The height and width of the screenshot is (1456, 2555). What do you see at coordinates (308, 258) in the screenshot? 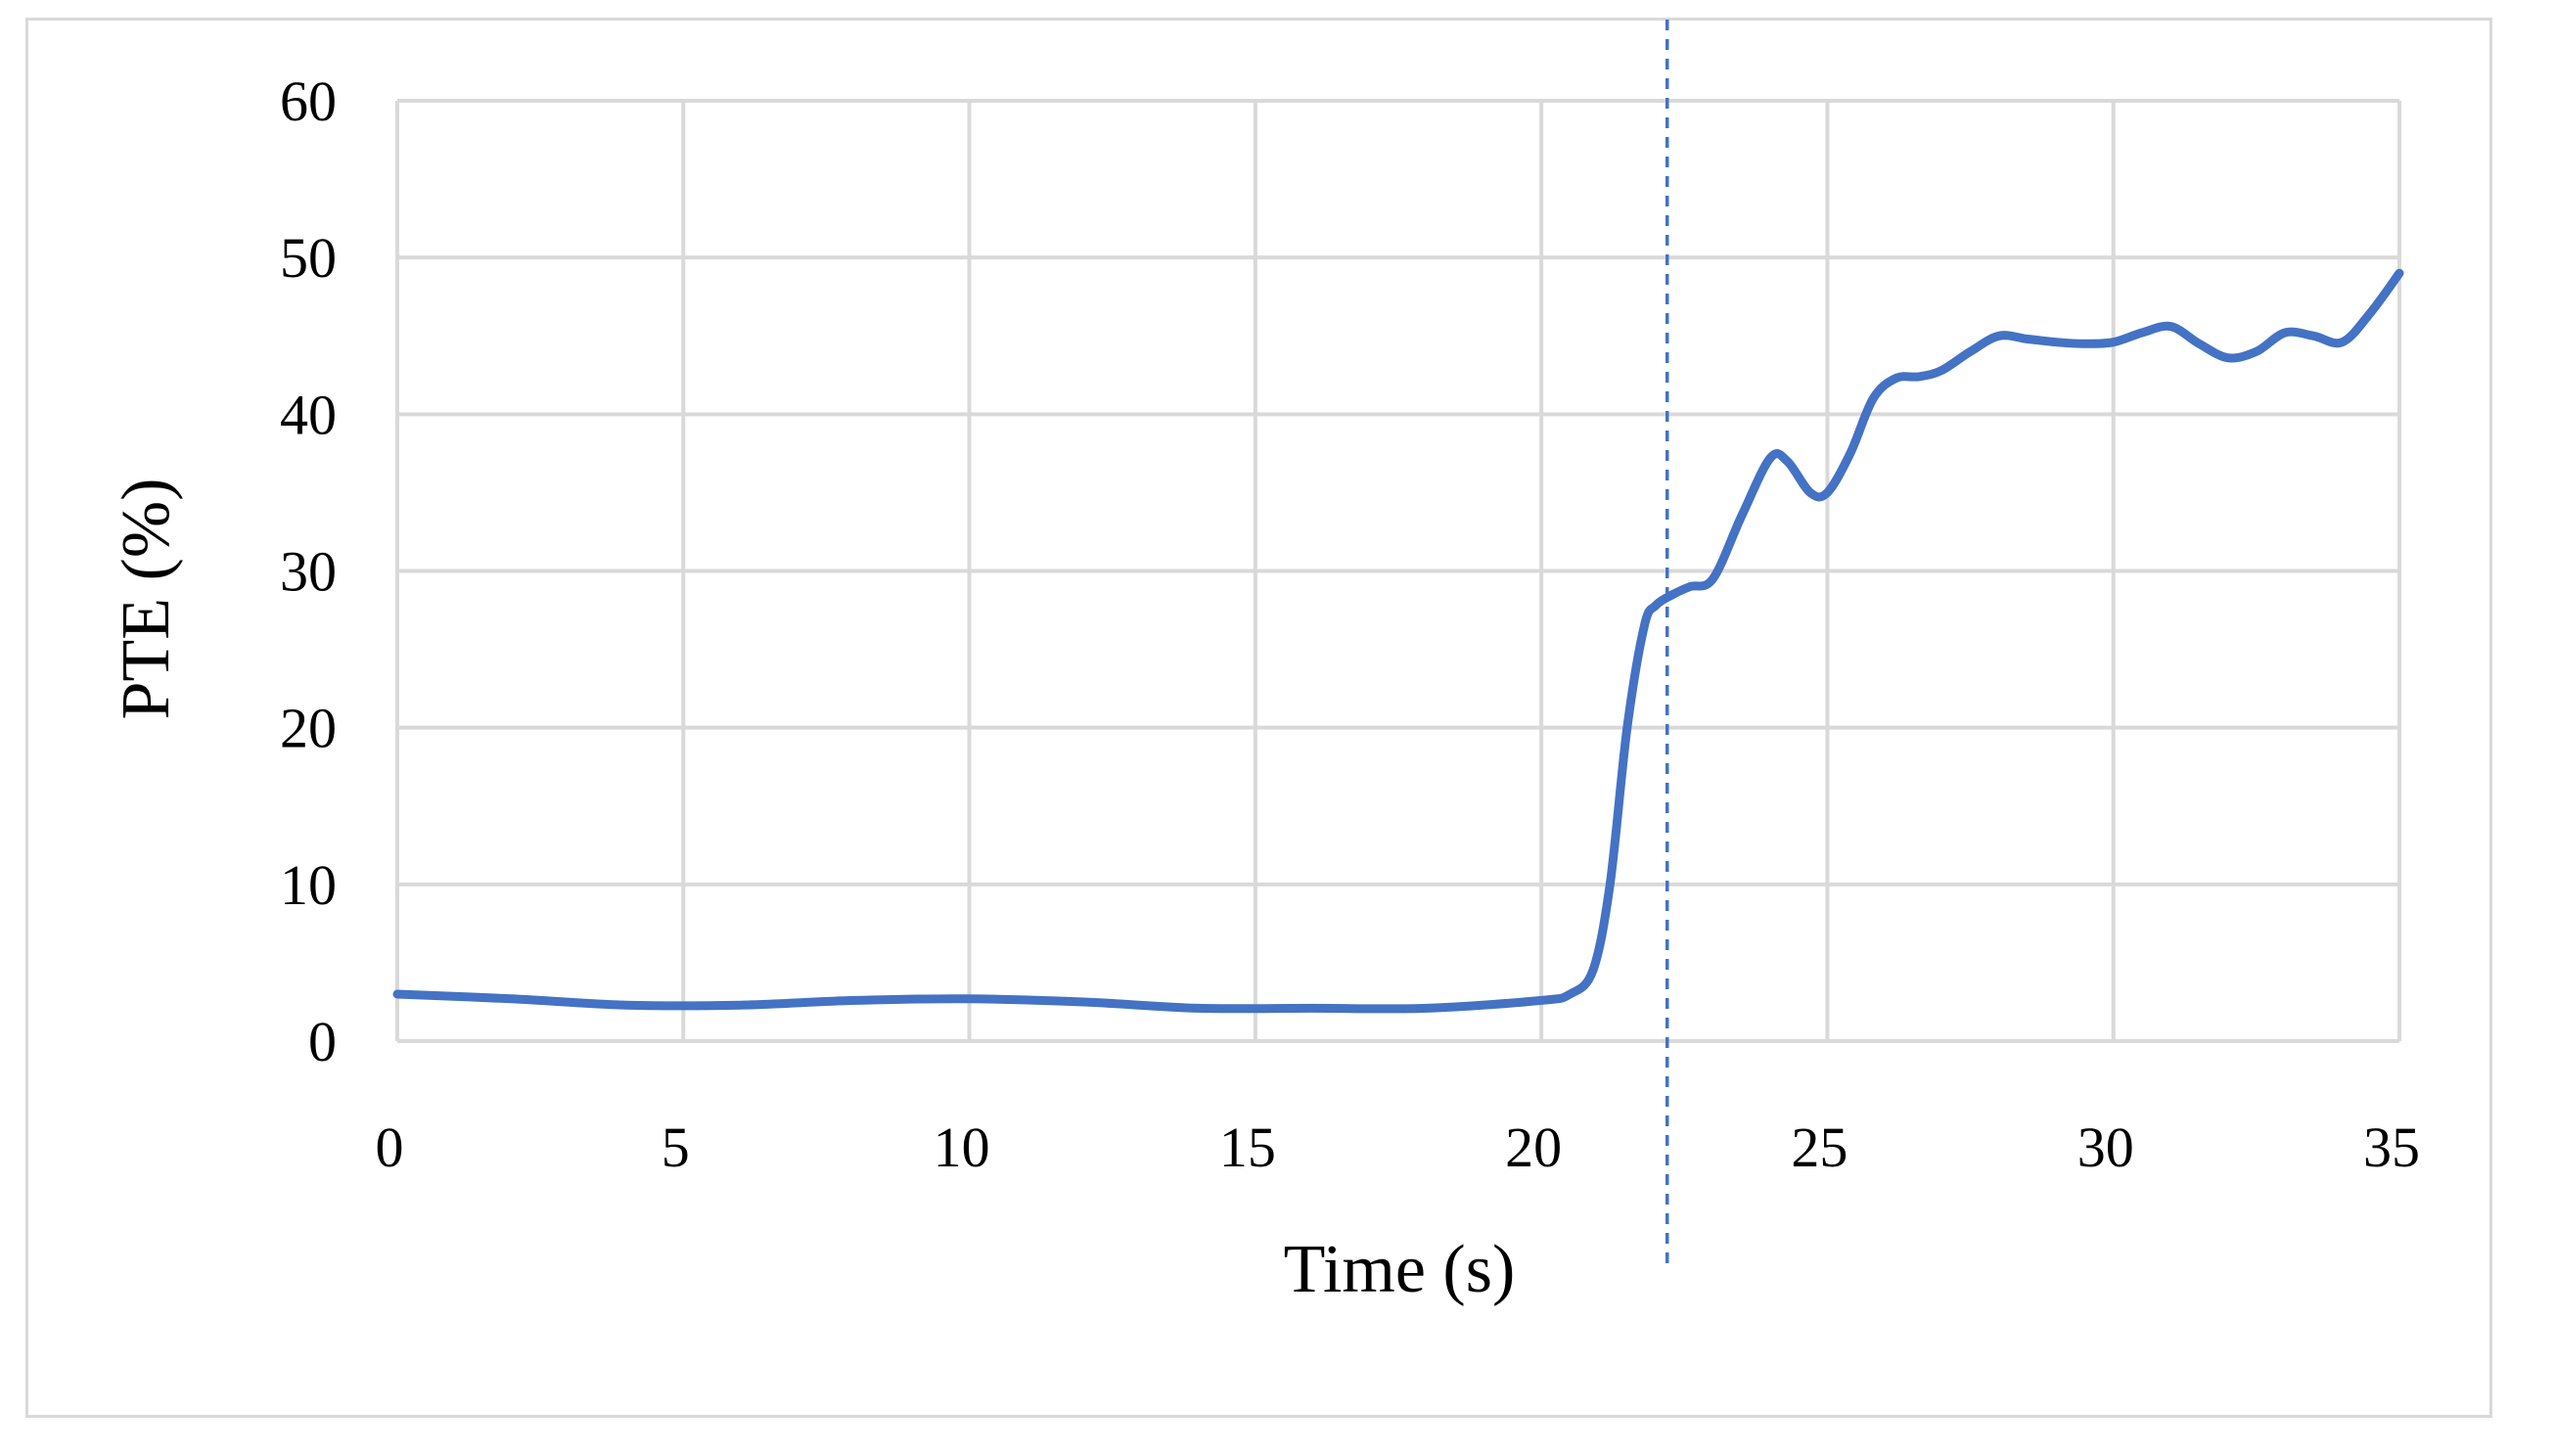
I see `y-tick-label: 50` at bounding box center [308, 258].